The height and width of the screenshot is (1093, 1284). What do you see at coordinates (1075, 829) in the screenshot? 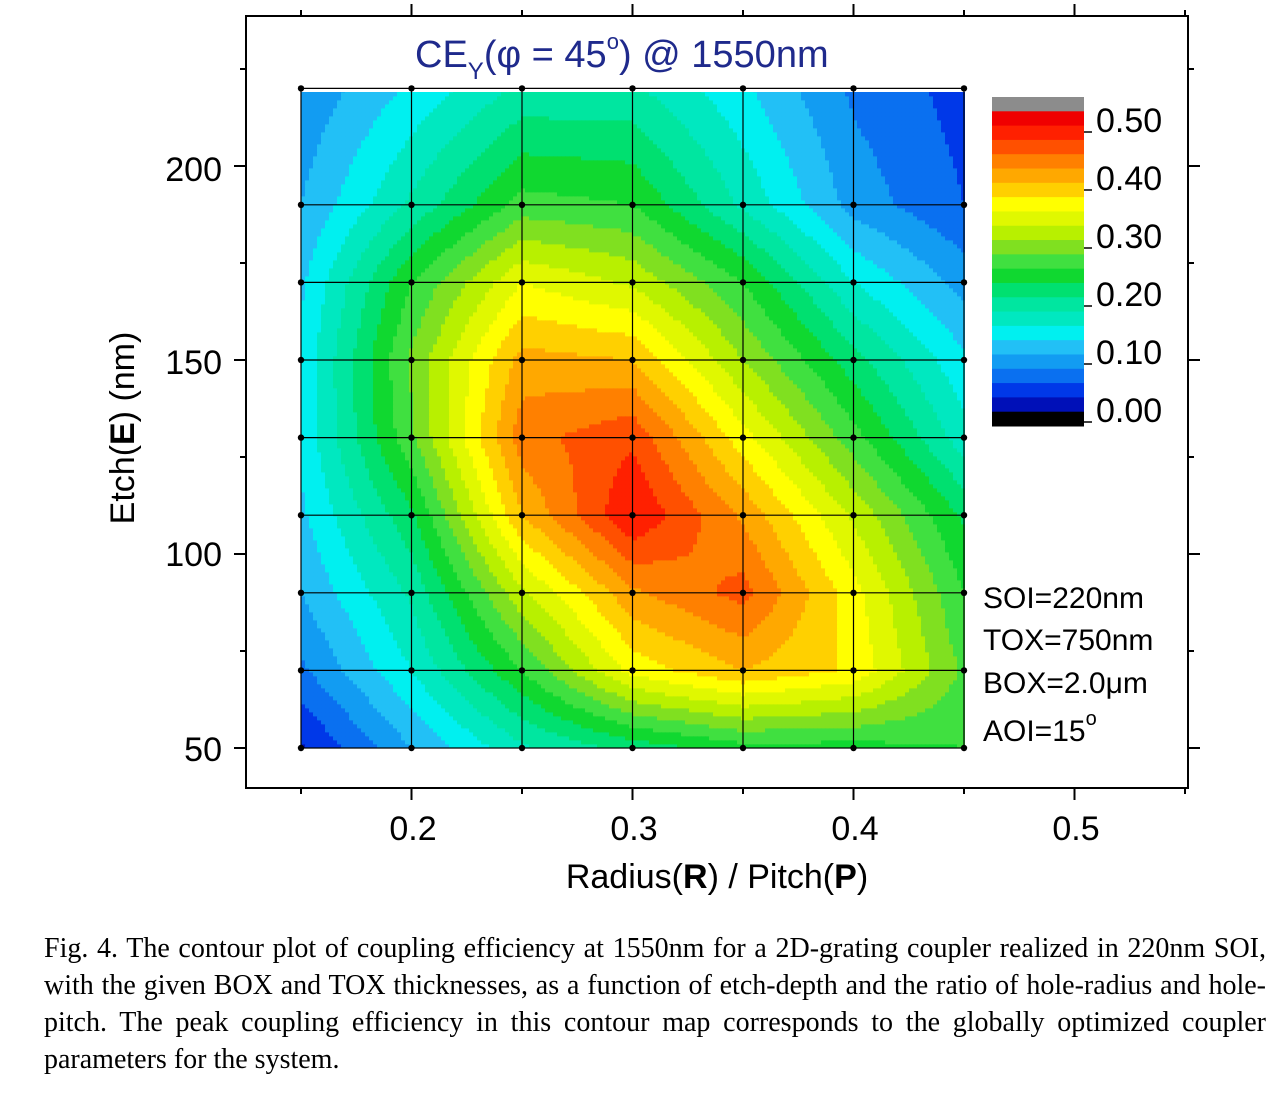
I see `x-tick-label: 0.5` at bounding box center [1075, 829].